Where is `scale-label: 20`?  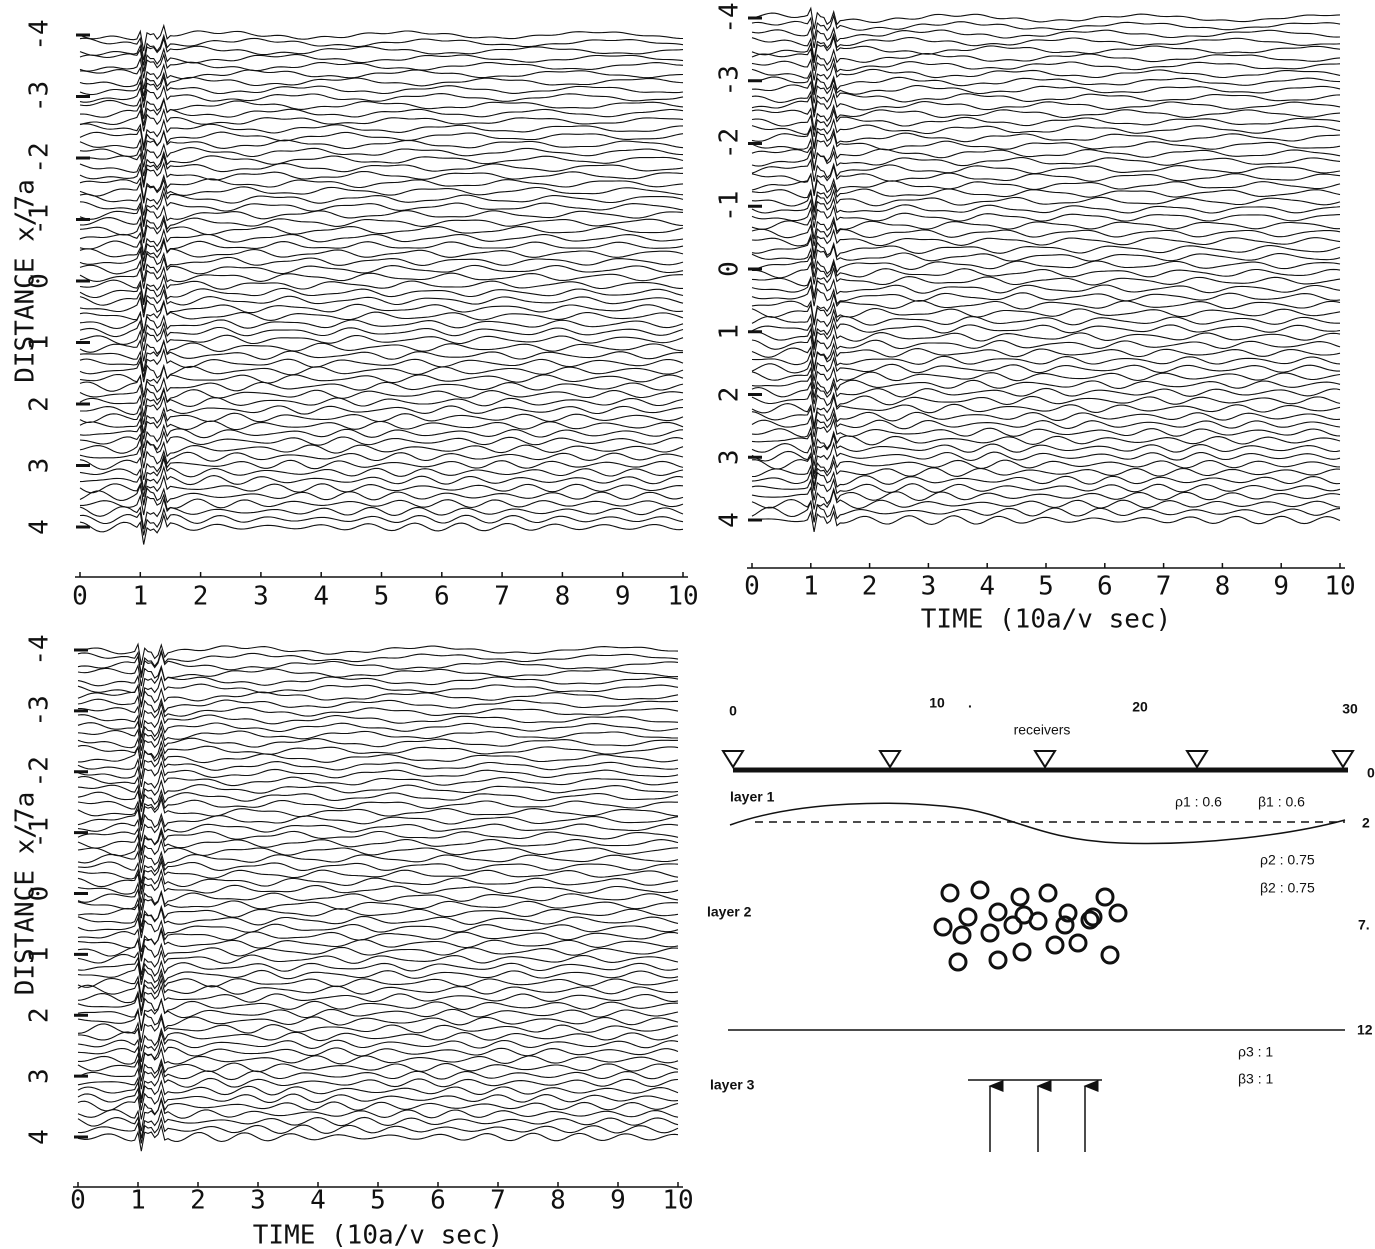
scale-label: 20 is located at coordinates (1140, 707).